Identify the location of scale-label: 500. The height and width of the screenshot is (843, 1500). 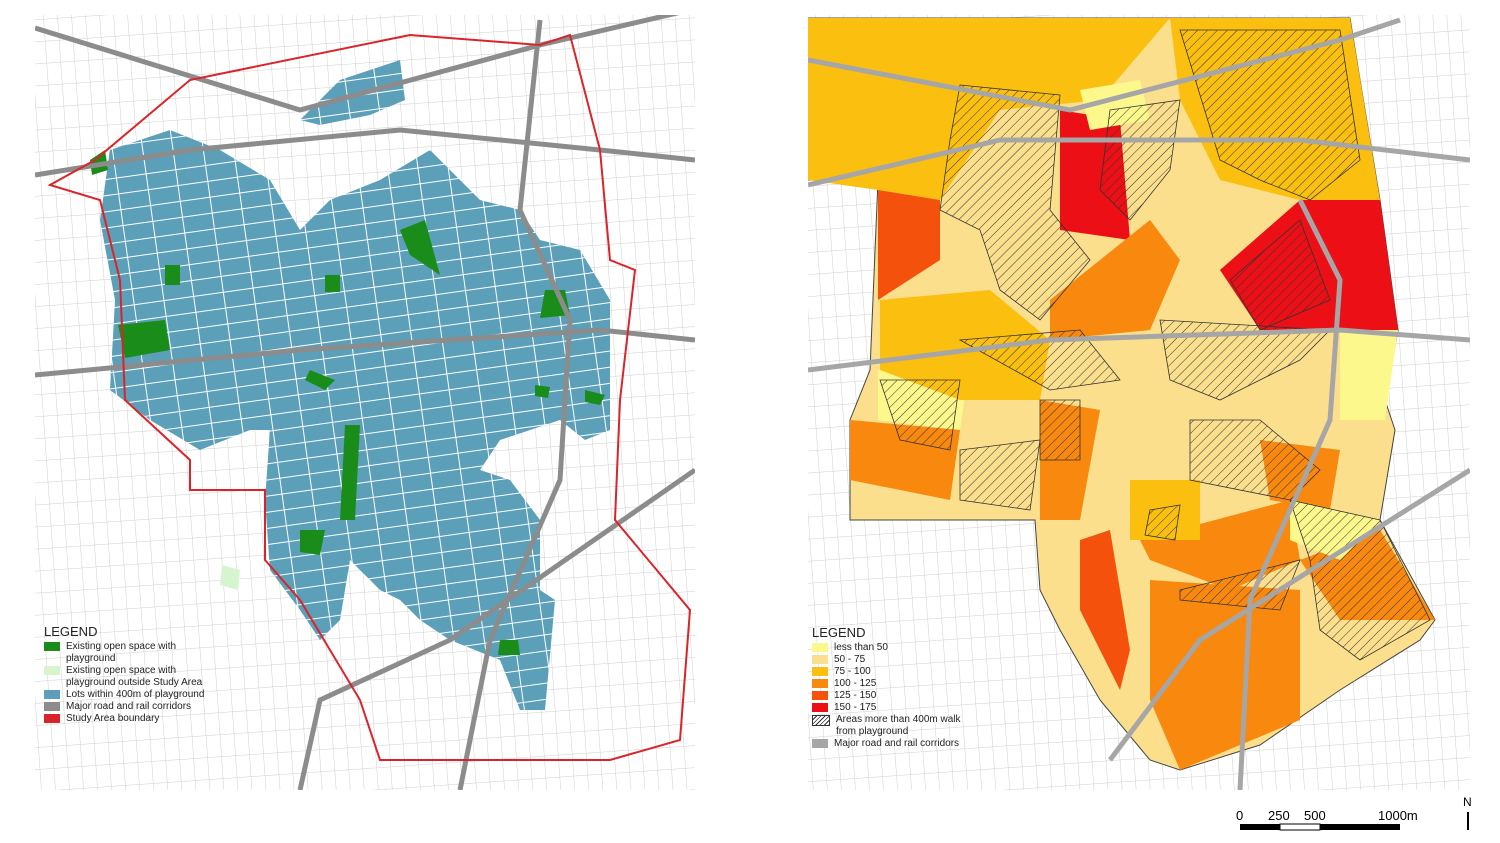
(1315, 815).